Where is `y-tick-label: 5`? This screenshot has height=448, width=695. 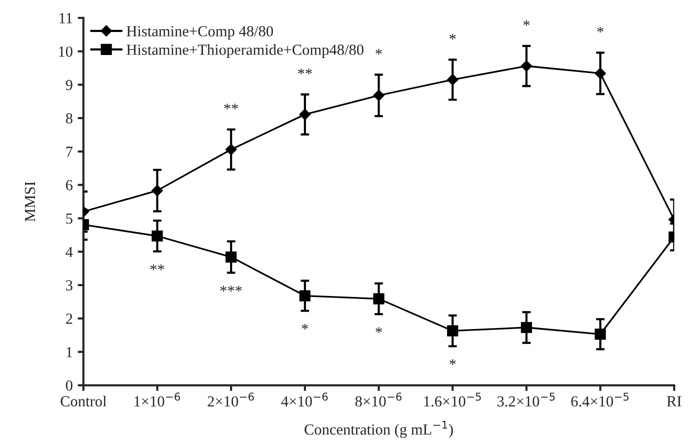
y-tick-label: 5 is located at coordinates (69, 219).